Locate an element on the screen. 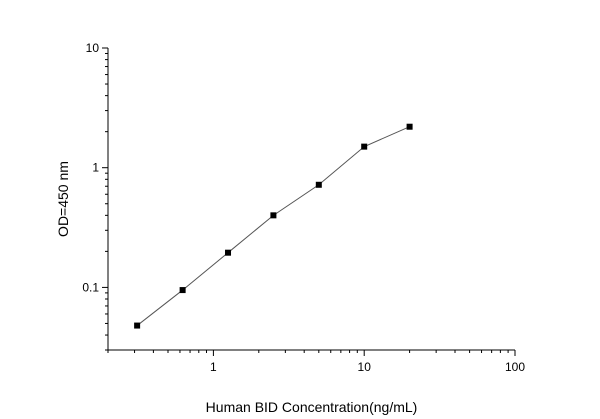  x-axis-label: Human BID Concentration(ng/mL) is located at coordinates (312, 407).